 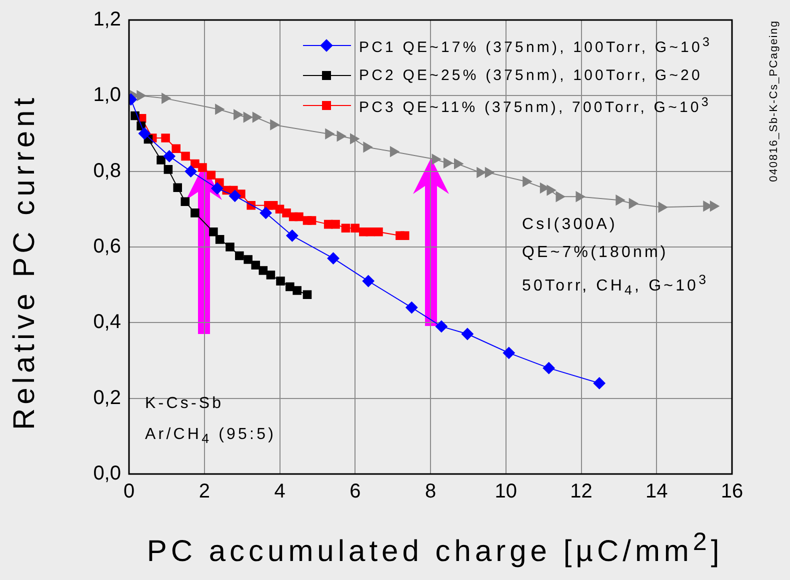 I want to click on x-tick-label: 12, so click(x=581, y=491).